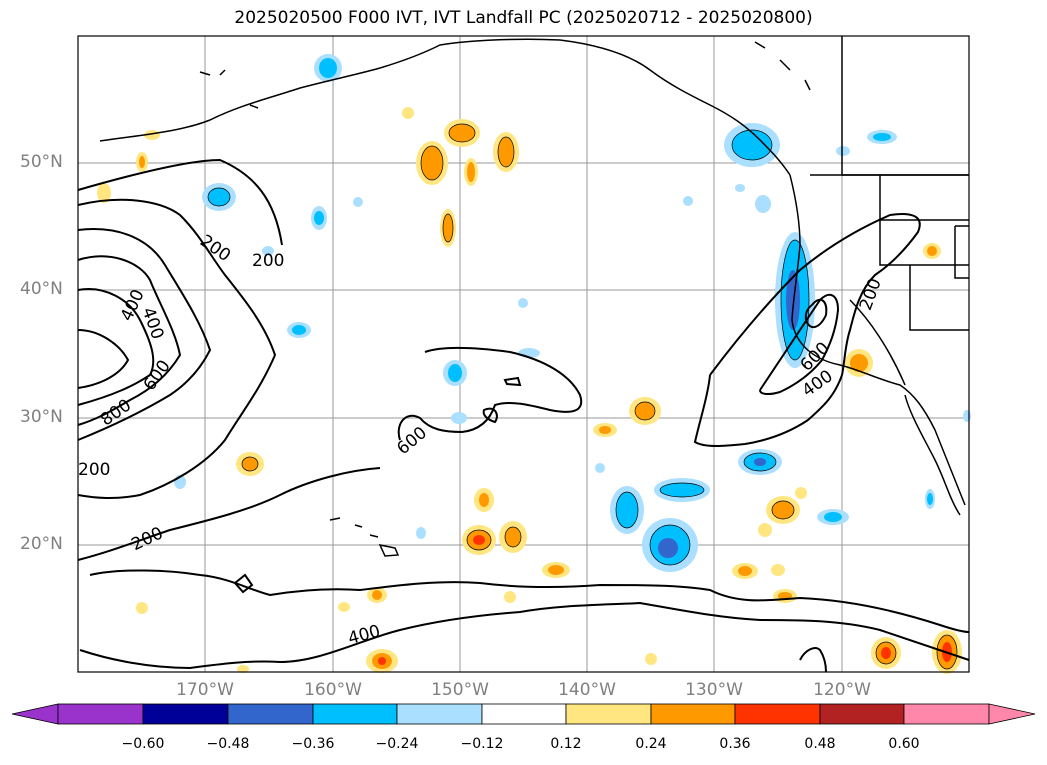 Image resolution: width=1047 pixels, height=765 pixels. I want to click on colorbar-tick: −0.12, so click(482, 744).